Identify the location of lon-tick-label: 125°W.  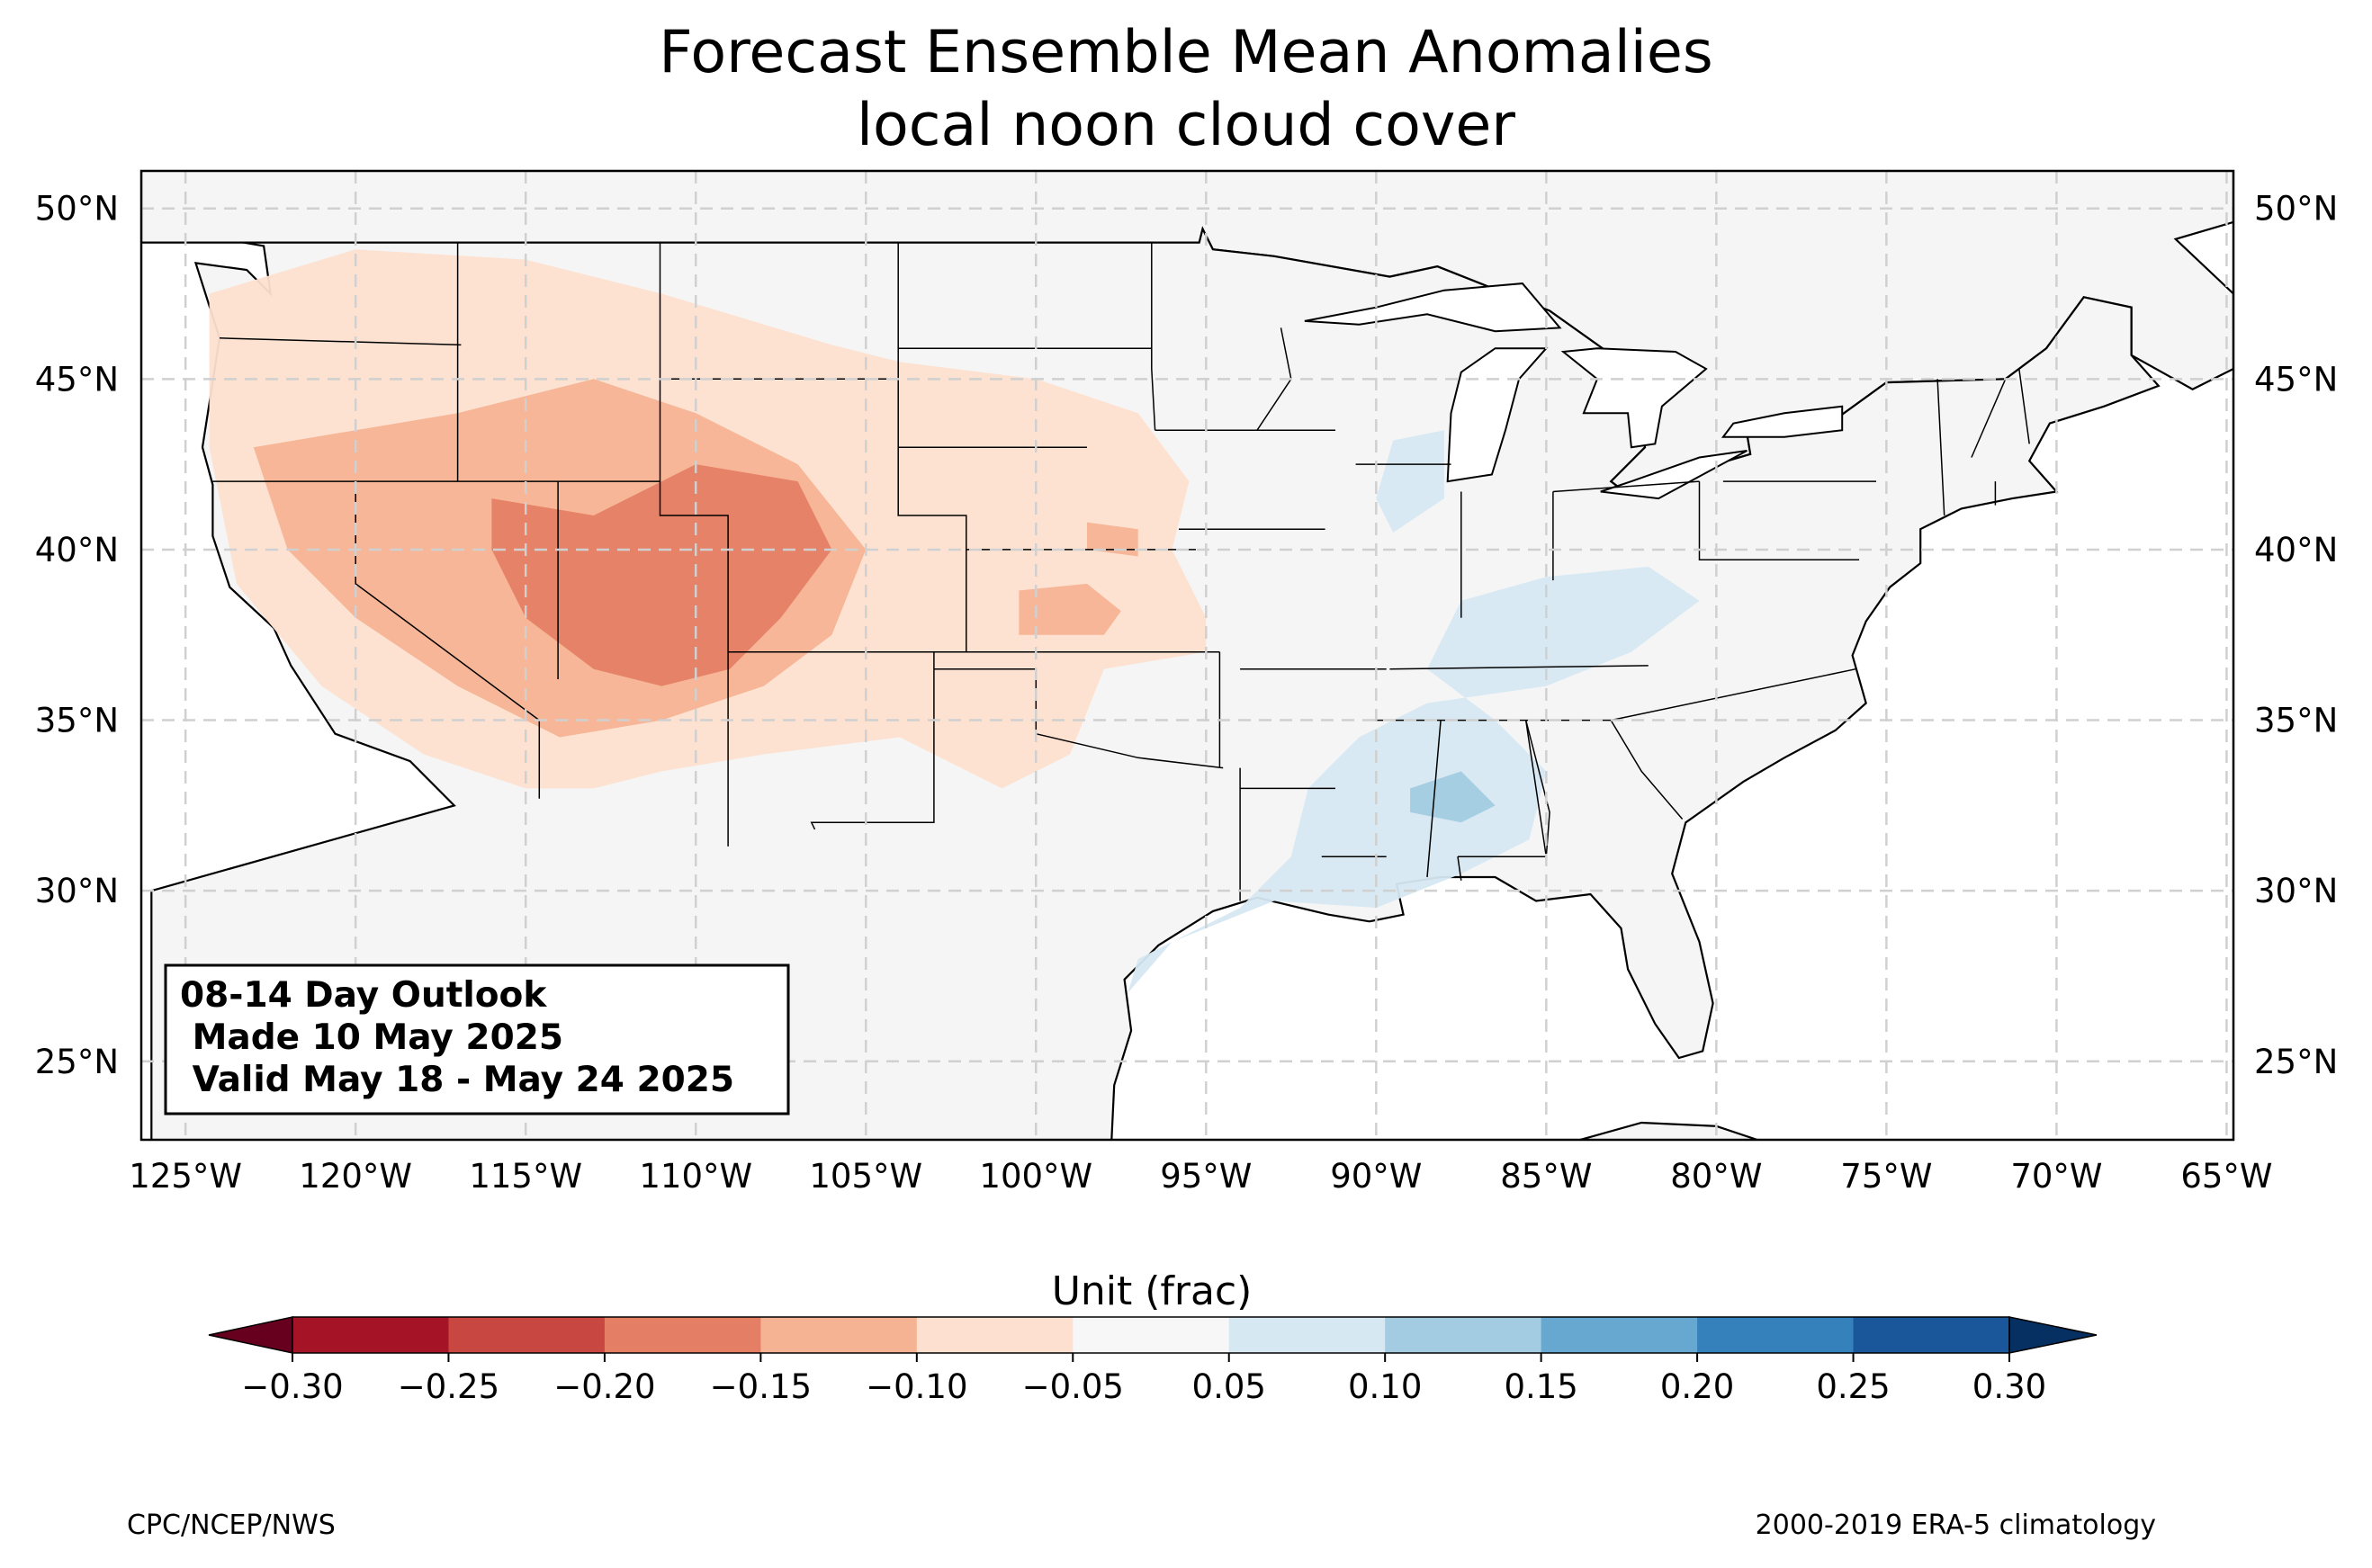
(185, 1176).